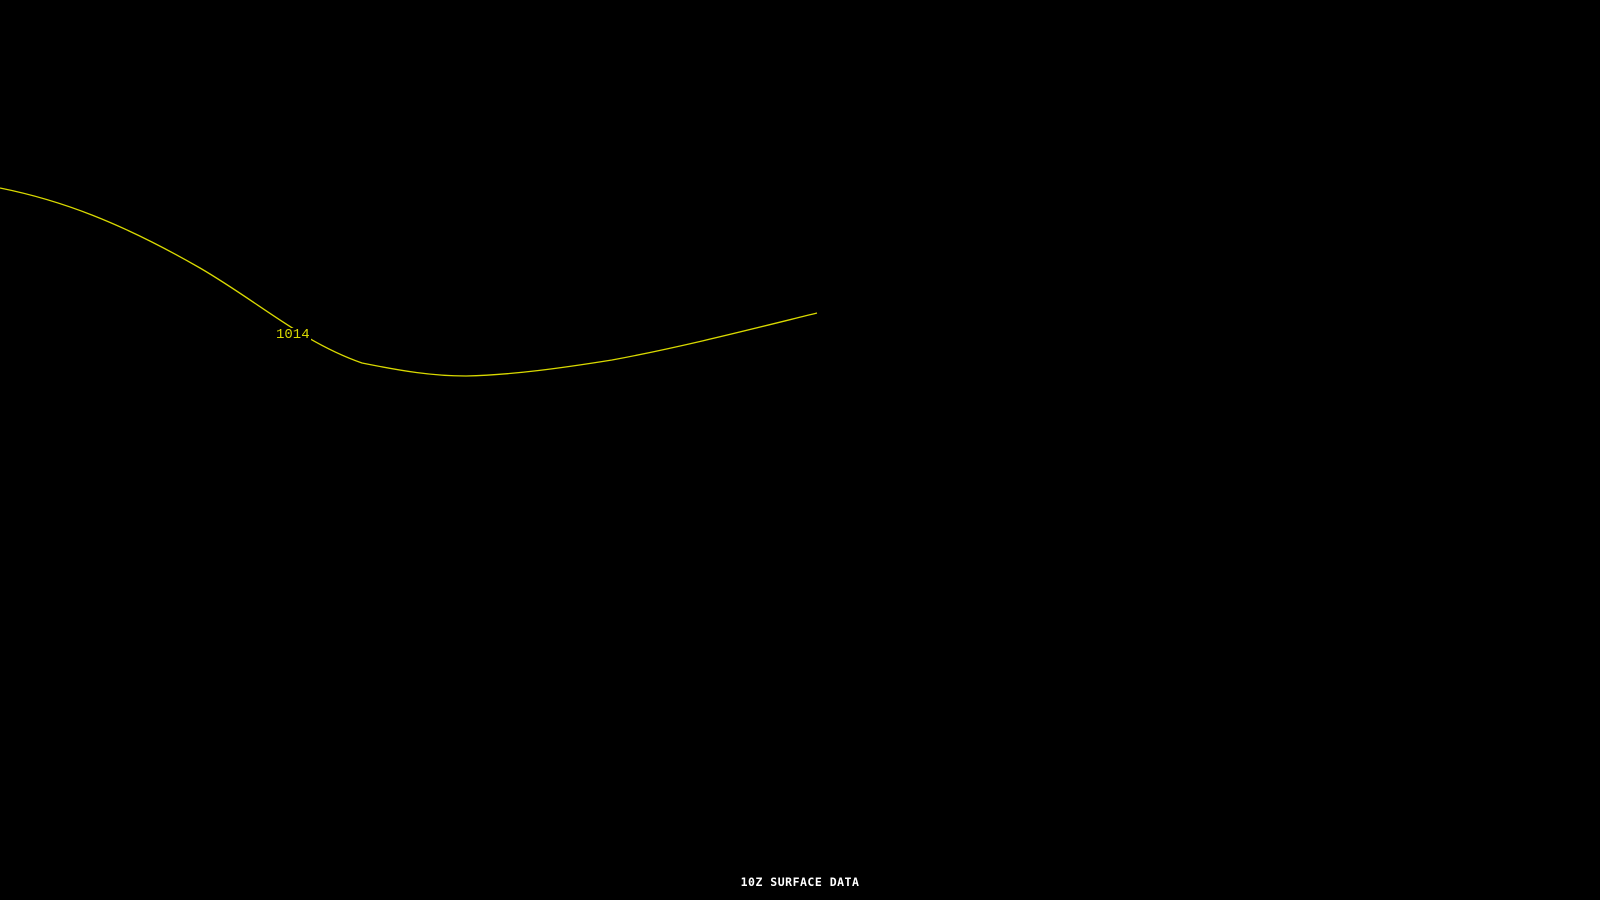 Image resolution: width=1600 pixels, height=900 pixels. I want to click on isobar-label-1014: 1014, so click(293, 335).